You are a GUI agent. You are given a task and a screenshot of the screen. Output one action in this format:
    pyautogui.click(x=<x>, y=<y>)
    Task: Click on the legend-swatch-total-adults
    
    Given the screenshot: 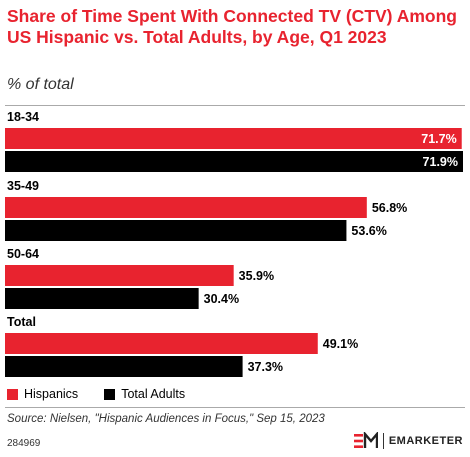 What is the action you would take?
    pyautogui.click(x=110, y=394)
    